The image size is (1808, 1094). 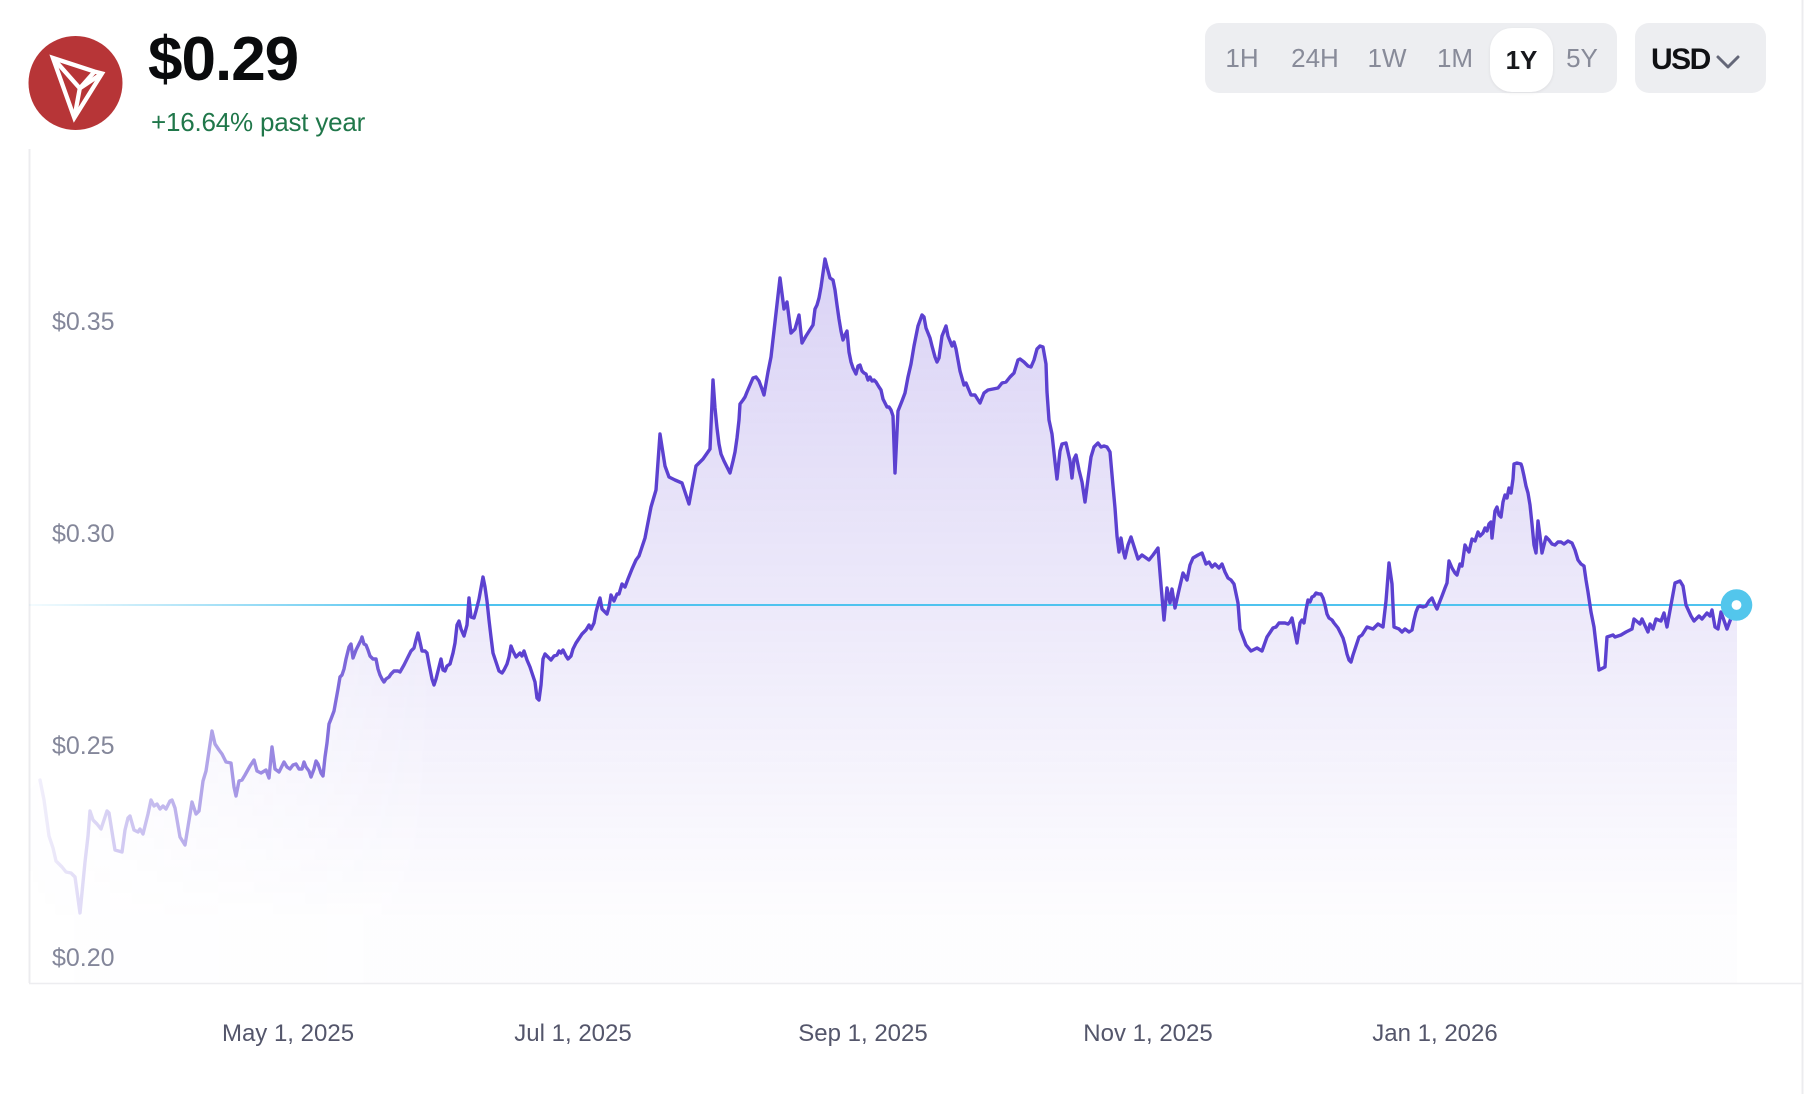 I want to click on svg-text: Jul 1, 2025, so click(x=572, y=1033).